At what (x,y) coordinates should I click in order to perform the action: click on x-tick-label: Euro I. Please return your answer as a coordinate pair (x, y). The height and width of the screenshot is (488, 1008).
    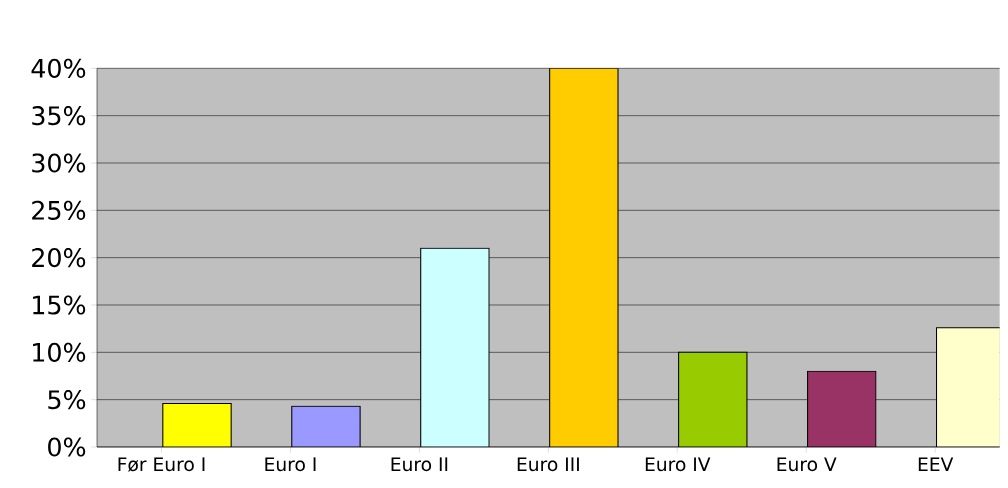
    Looking at the image, I should click on (290, 464).